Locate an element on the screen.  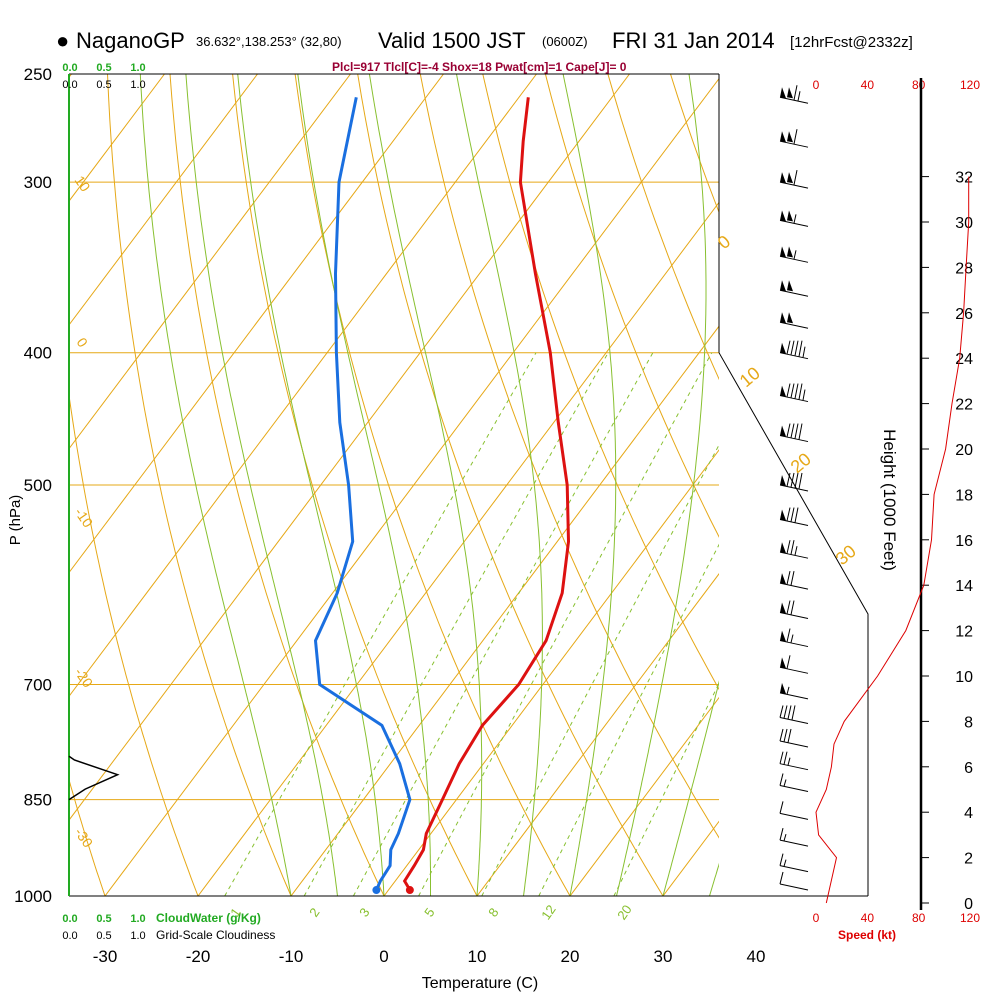
mixing-ratio-label: 3 is located at coordinates (364, 912).